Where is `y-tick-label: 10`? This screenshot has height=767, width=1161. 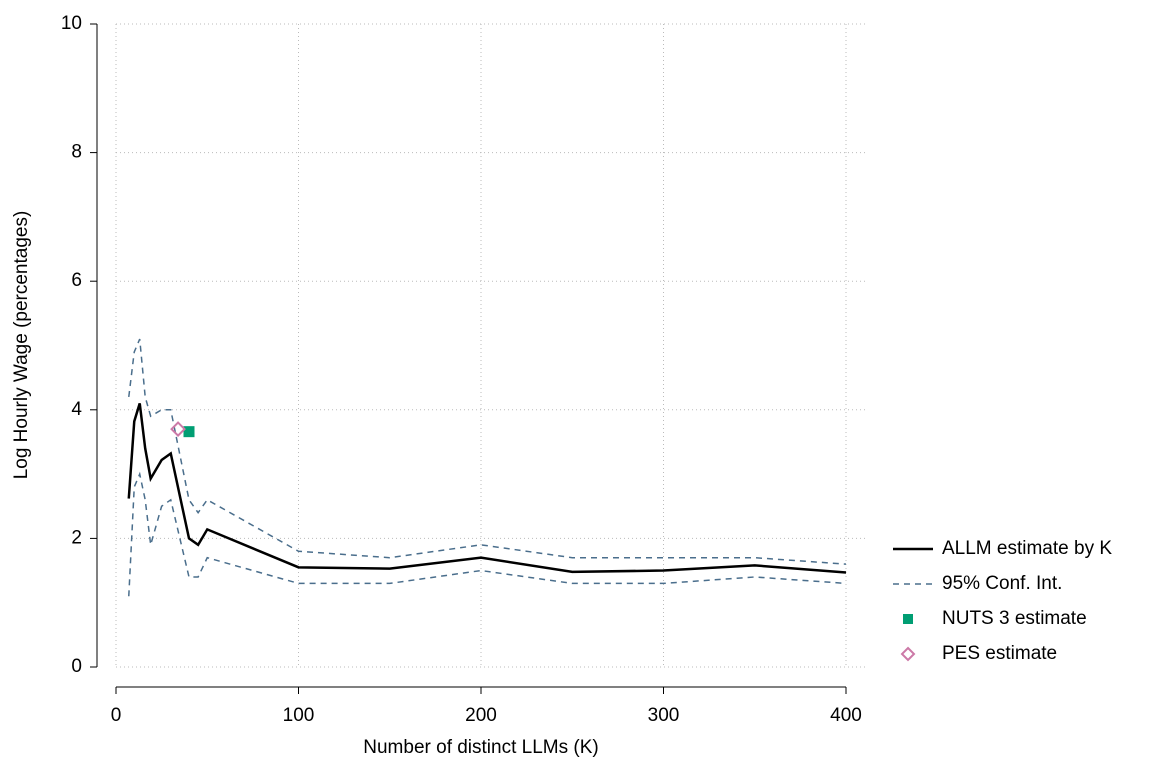 y-tick-label: 10 is located at coordinates (71, 23).